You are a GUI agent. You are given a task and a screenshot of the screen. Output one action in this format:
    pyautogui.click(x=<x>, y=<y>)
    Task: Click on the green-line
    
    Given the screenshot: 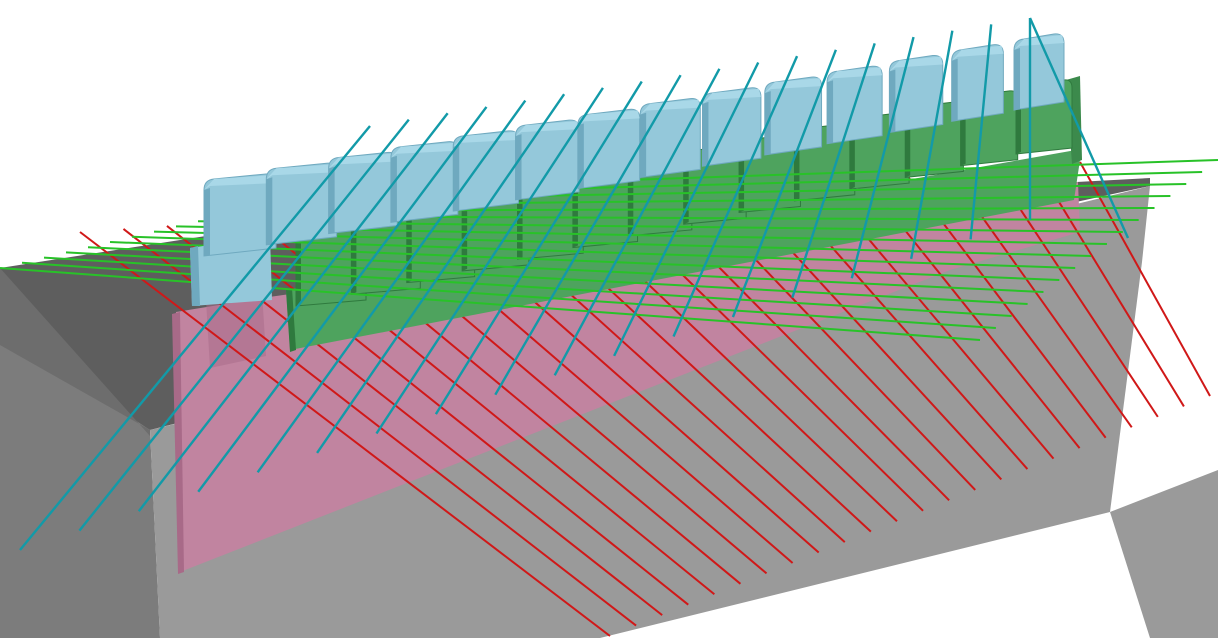 What is the action you would take?
    pyautogui.click(x=490, y=304)
    